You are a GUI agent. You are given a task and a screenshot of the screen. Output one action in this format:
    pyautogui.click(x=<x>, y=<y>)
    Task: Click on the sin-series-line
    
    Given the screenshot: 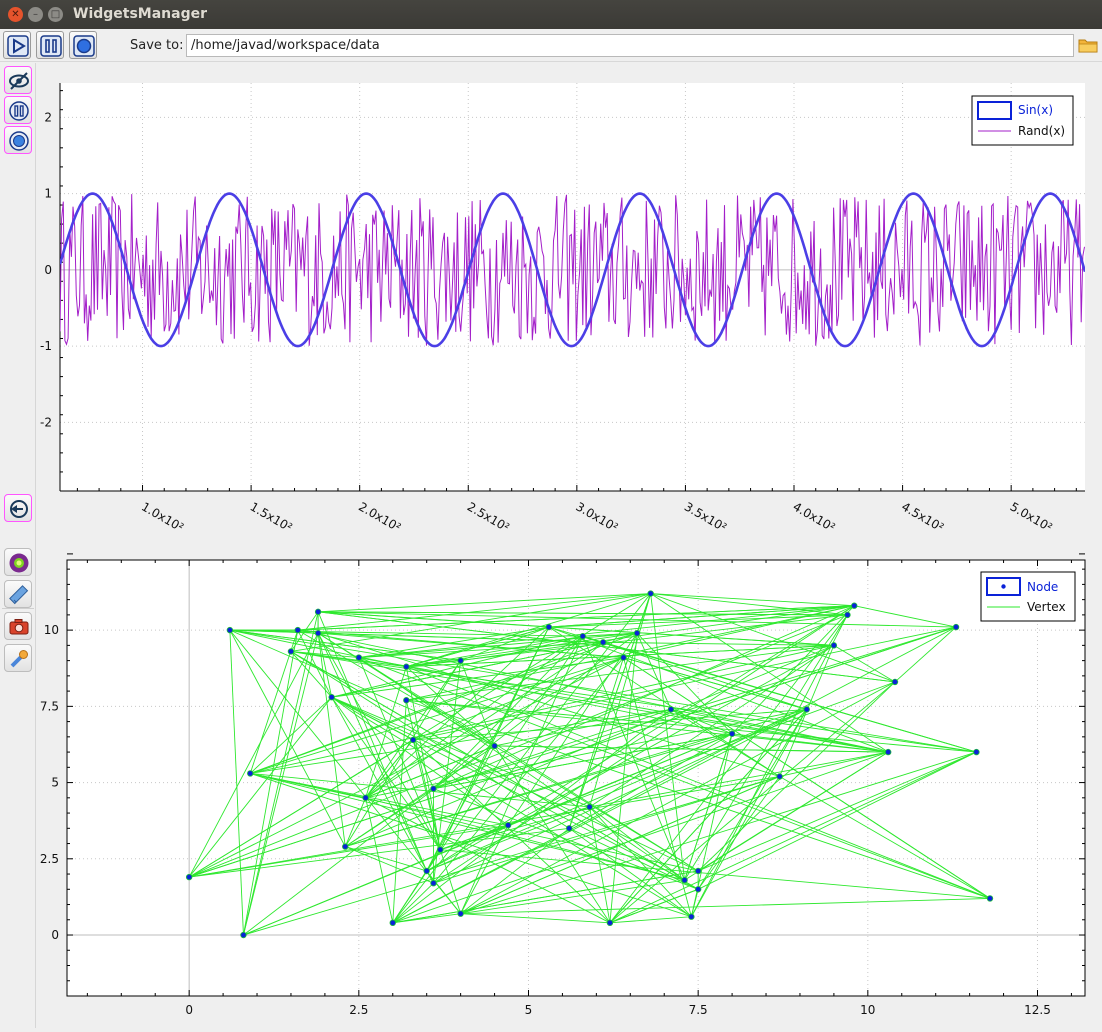 What is the action you would take?
    pyautogui.click(x=572, y=270)
    